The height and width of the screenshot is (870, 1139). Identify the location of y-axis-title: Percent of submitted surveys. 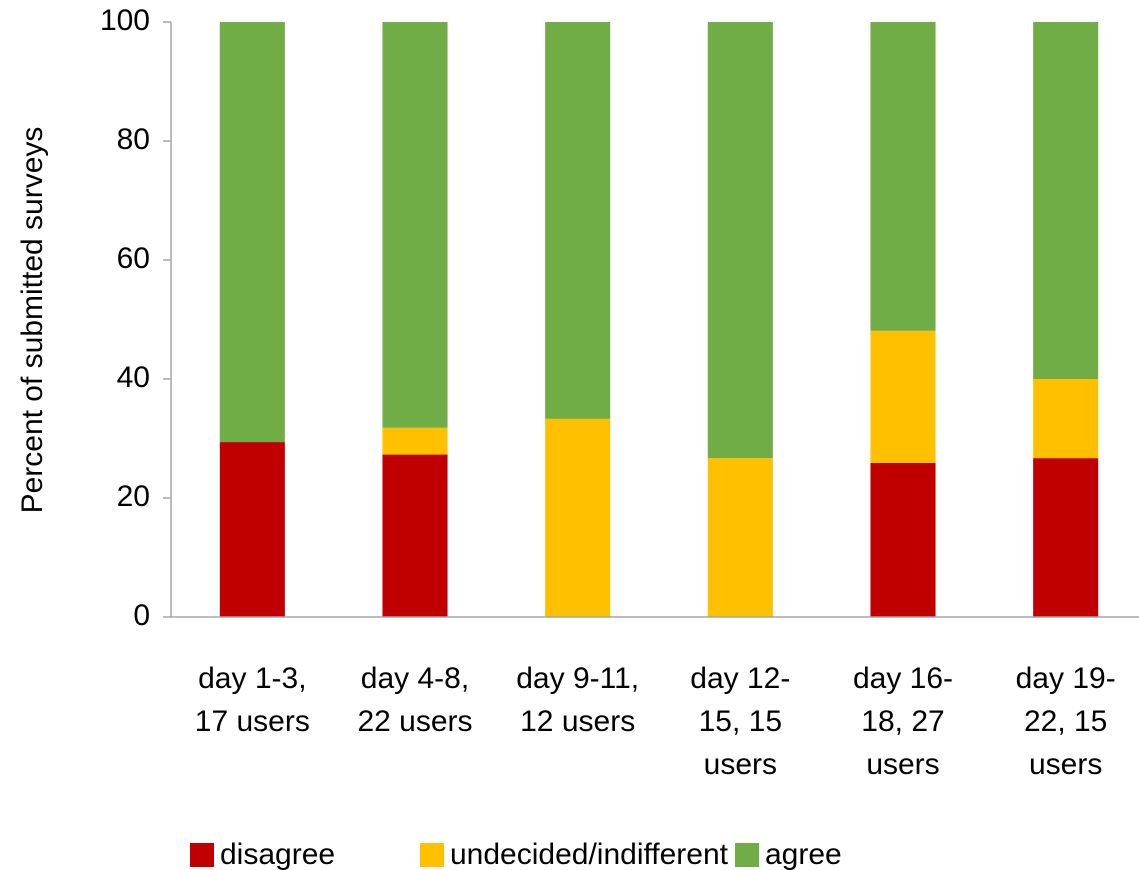
(32, 320).